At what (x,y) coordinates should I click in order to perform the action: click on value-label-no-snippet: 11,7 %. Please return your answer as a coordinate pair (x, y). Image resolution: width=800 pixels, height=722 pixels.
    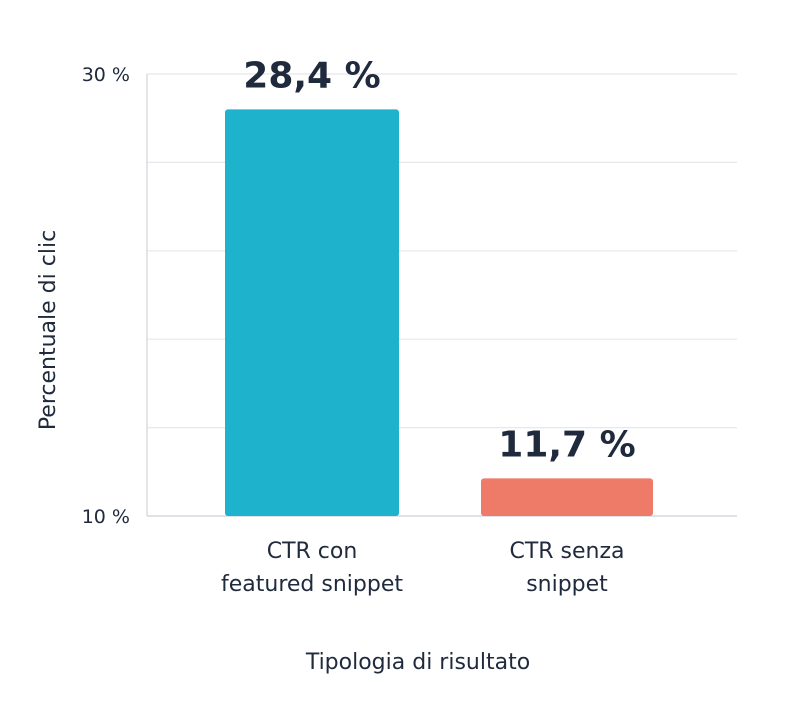
    Looking at the image, I should click on (566, 444).